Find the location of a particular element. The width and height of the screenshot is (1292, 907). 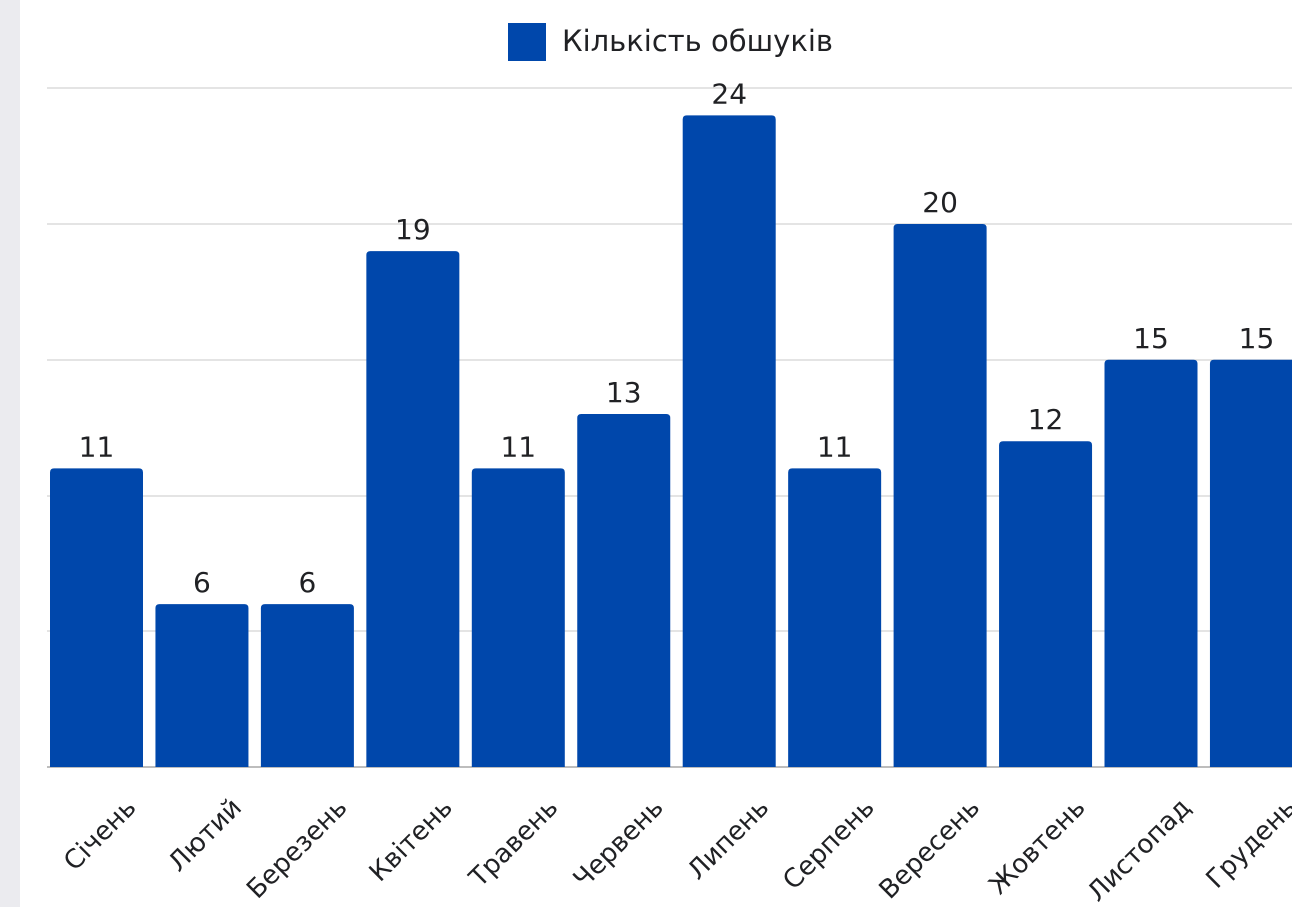

bar-value-label: 19 is located at coordinates (413, 229).